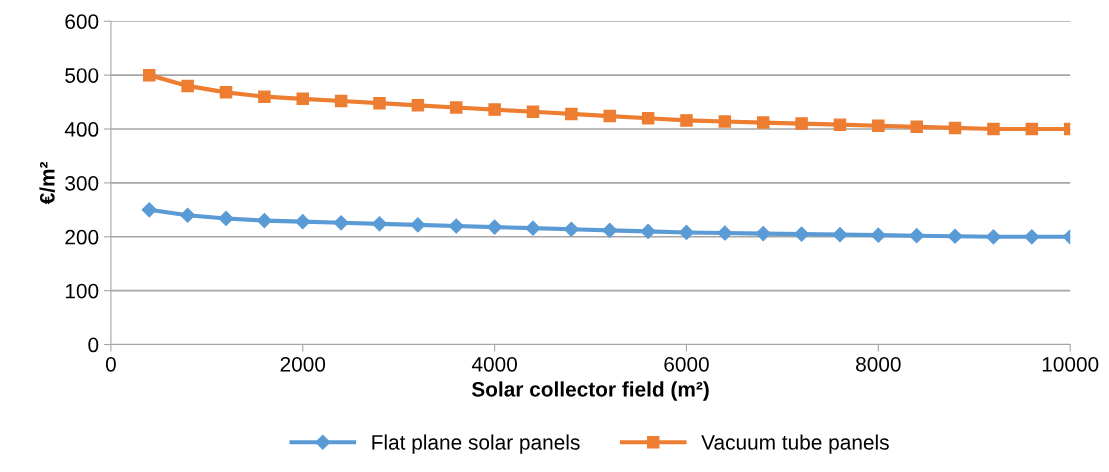  What do you see at coordinates (590, 391) in the screenshot?
I see `x-axis-title: Solar collector field (m²)` at bounding box center [590, 391].